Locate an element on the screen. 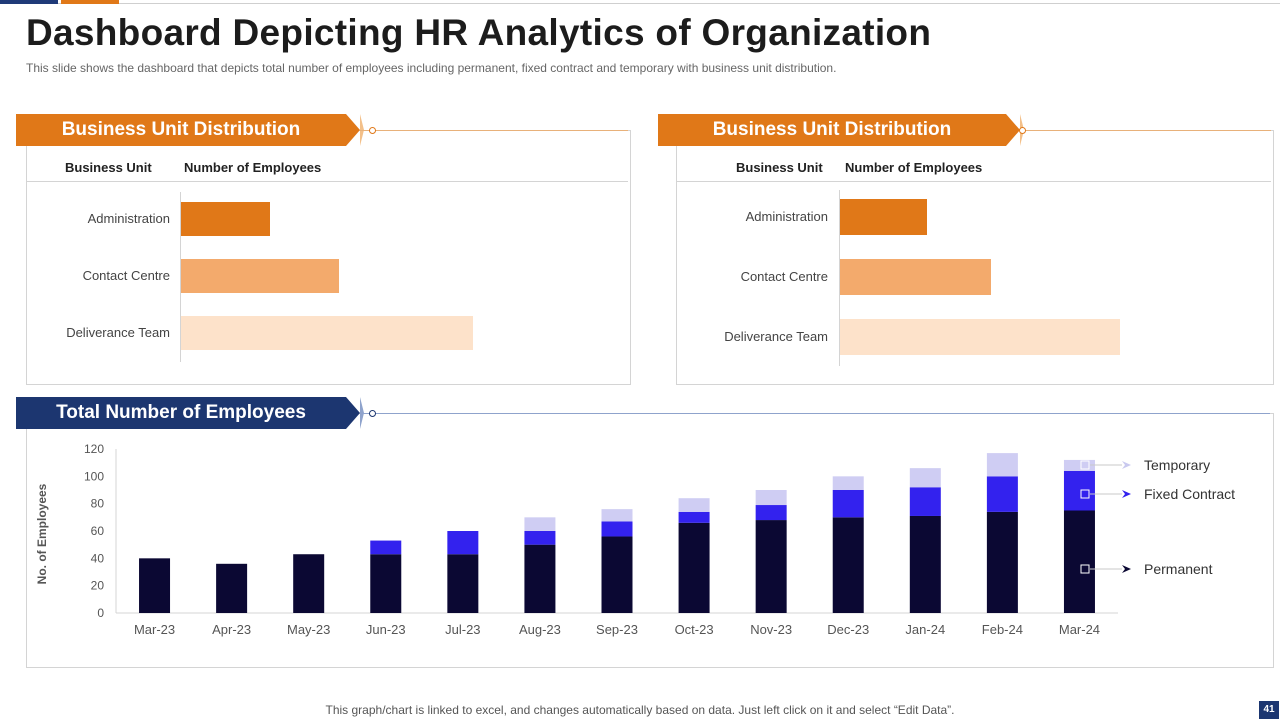 The image size is (1280, 720). top-accent-orange is located at coordinates (90, 2).